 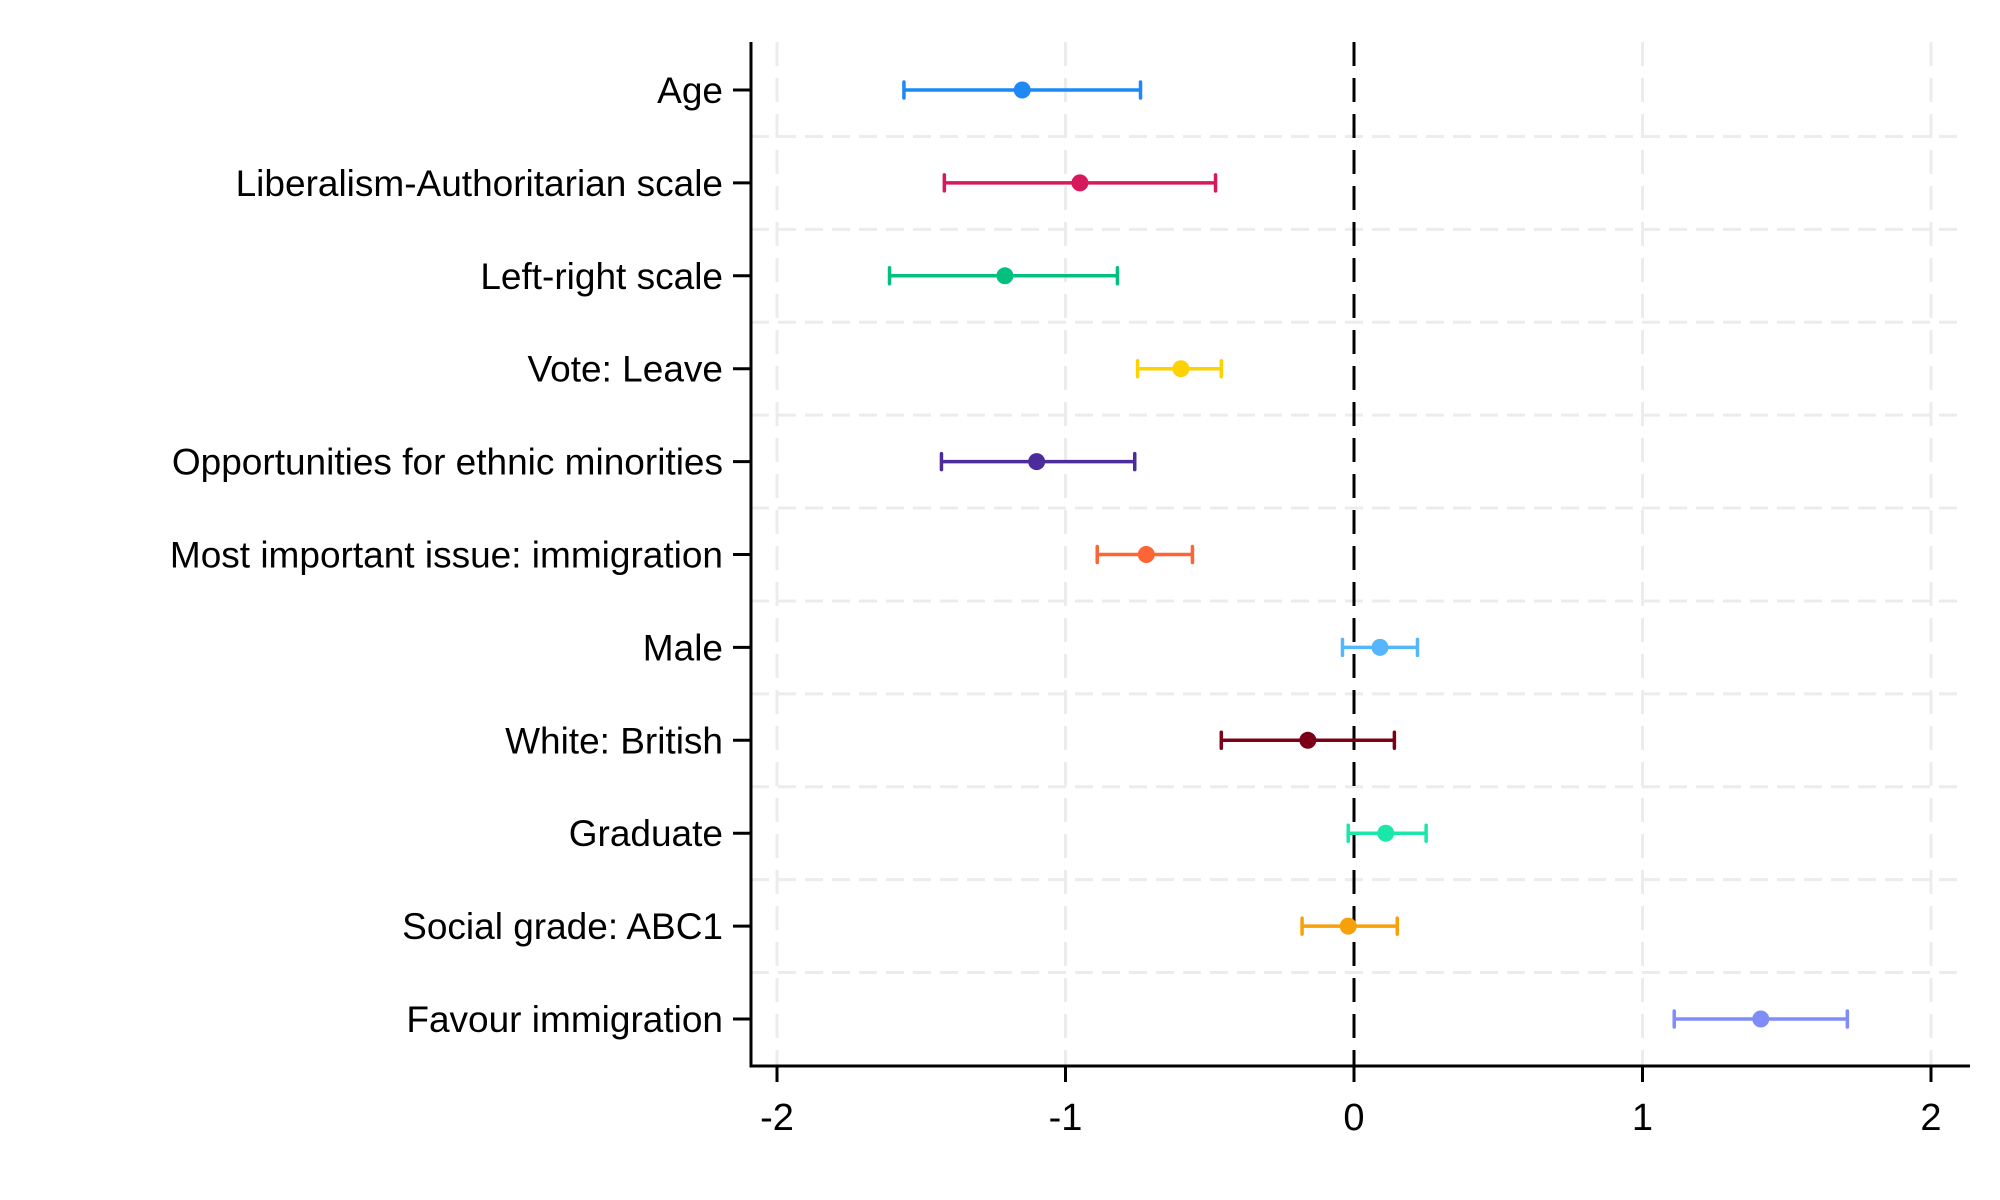 I want to click on category-label: Most important issue: immigration, so click(x=446, y=555).